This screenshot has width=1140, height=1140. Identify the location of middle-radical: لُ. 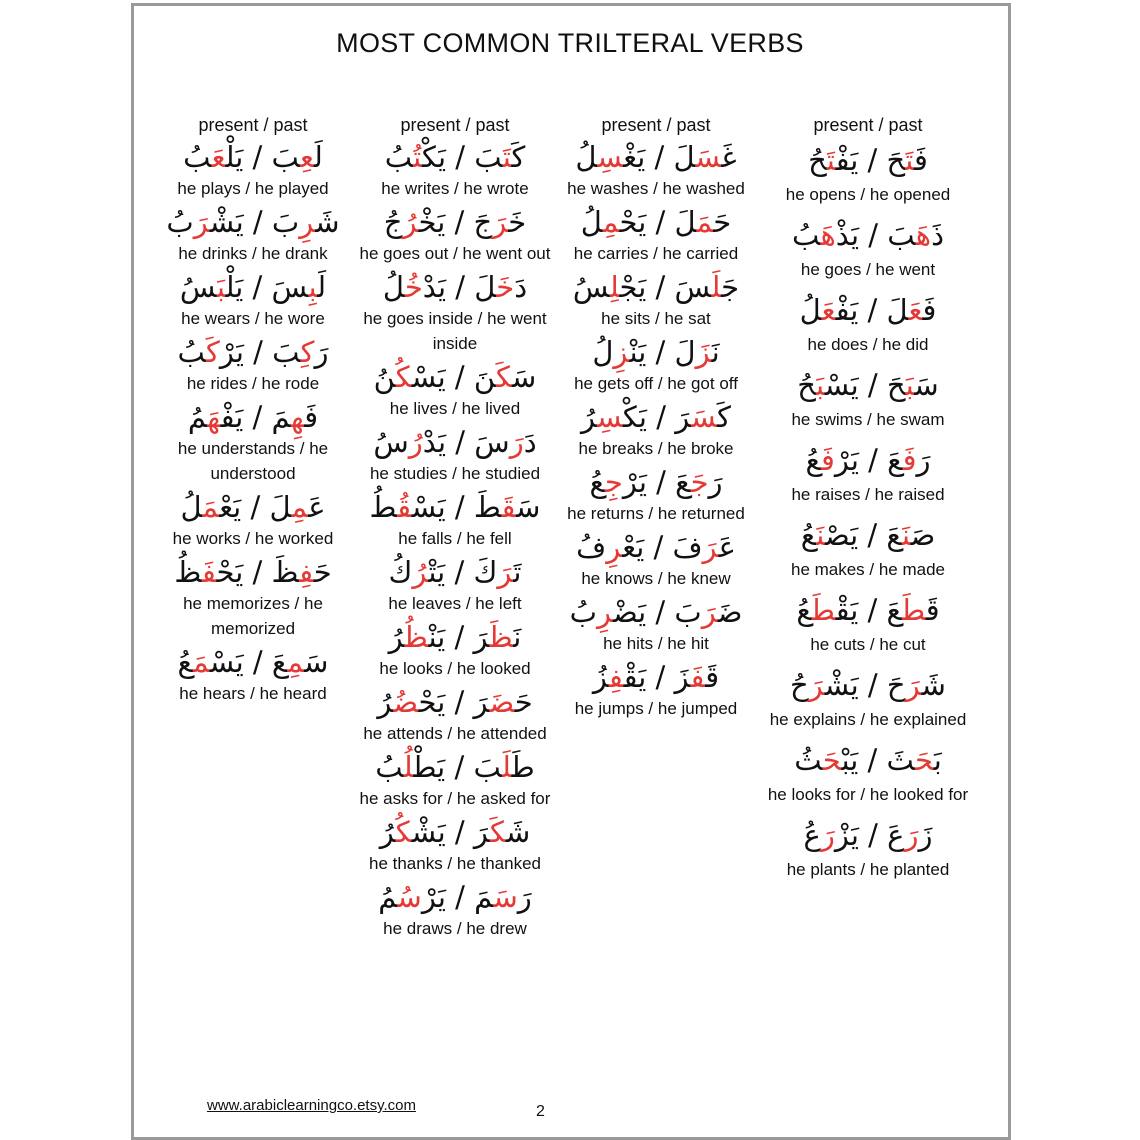
(408, 767).